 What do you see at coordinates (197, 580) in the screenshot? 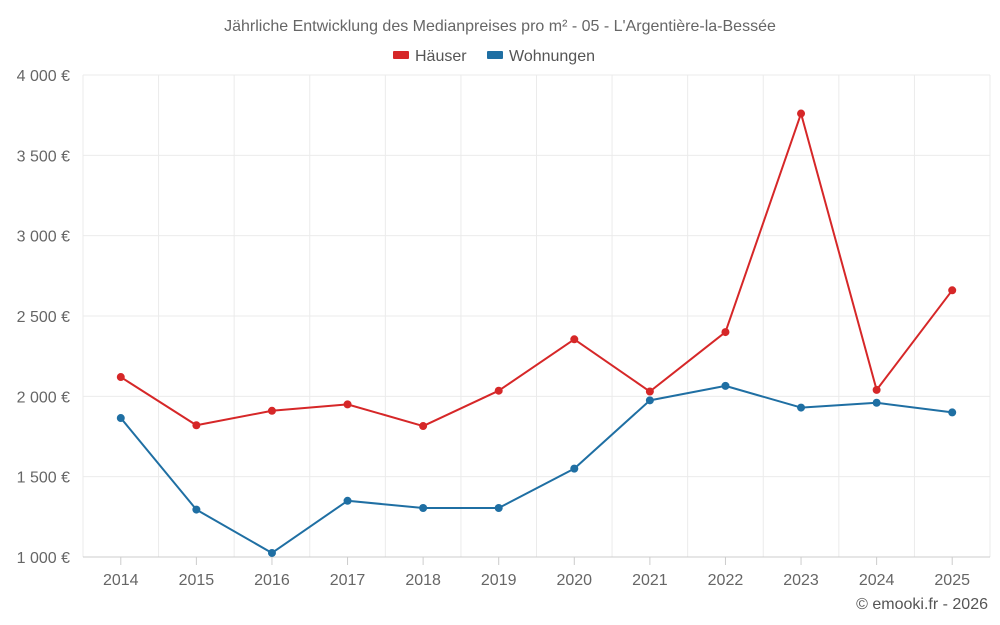
I see `x-tick-label: 2015` at bounding box center [197, 580].